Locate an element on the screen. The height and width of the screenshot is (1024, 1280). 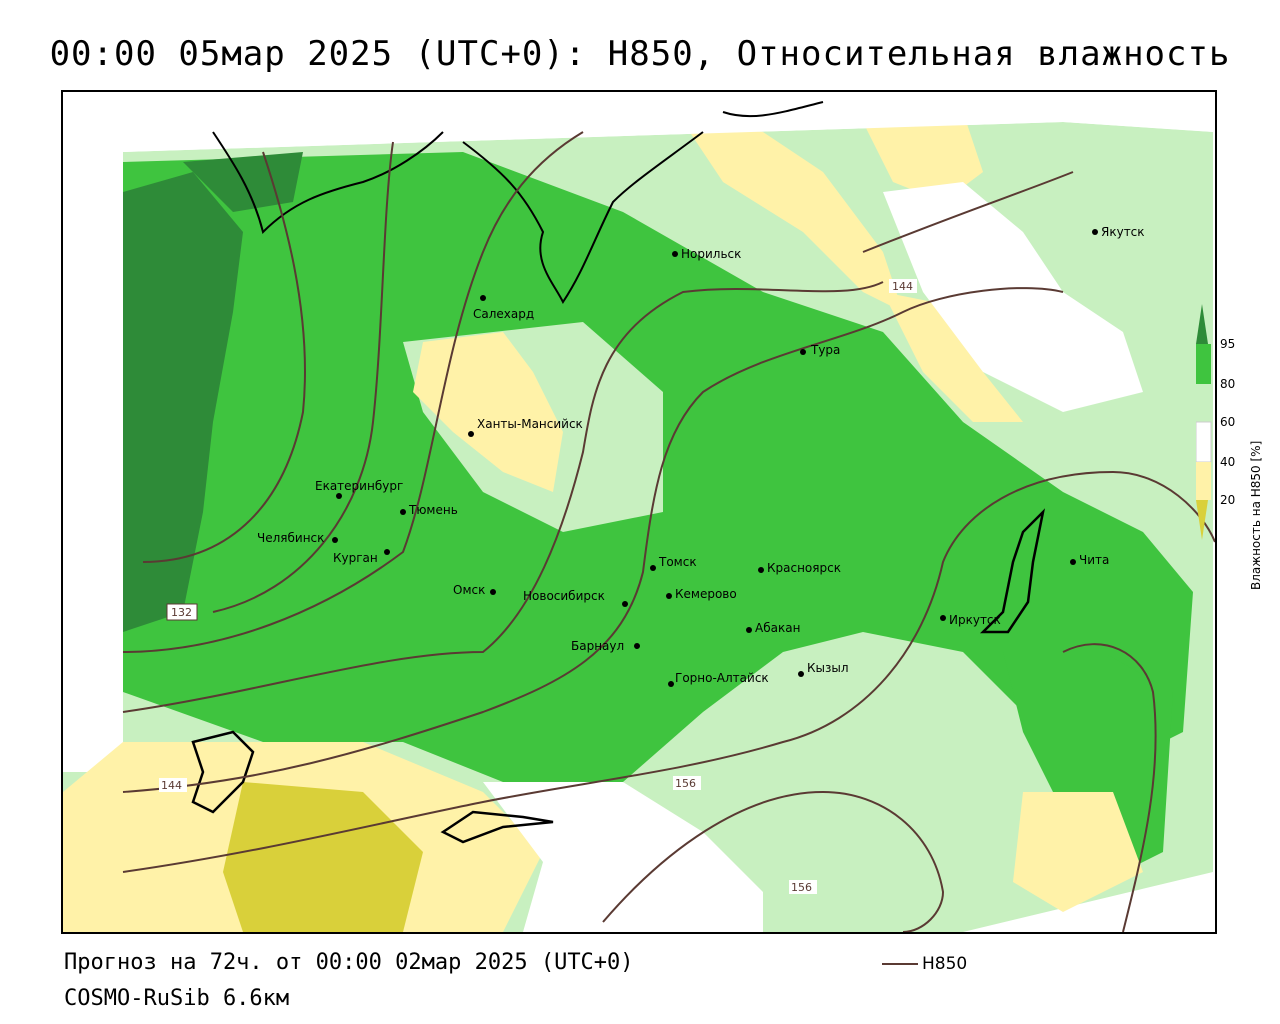
humidity-20-area-se is located at coordinates (1078, 852).